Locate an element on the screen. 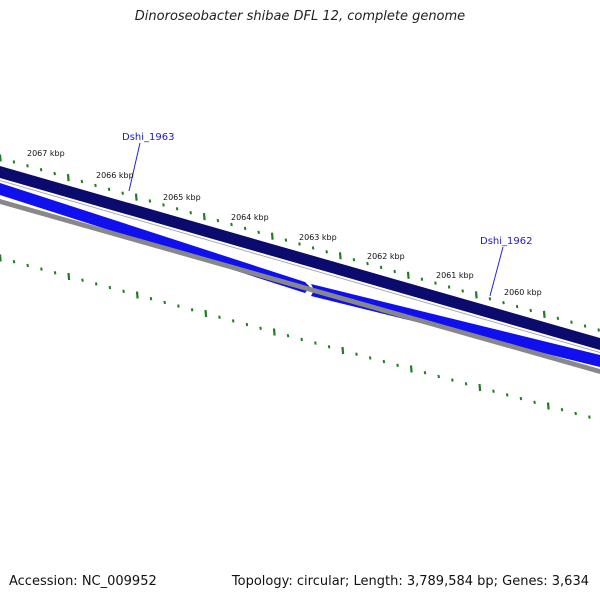  kbp-label-2067: 2067 kbp is located at coordinates (46, 153).